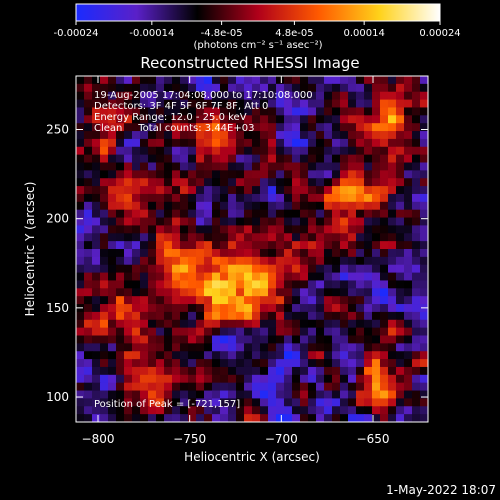 The height and width of the screenshot is (500, 500). What do you see at coordinates (174, 128) in the screenshot?
I see `annotation-clean-counts: Clean Total counts: 3.44E+03` at bounding box center [174, 128].